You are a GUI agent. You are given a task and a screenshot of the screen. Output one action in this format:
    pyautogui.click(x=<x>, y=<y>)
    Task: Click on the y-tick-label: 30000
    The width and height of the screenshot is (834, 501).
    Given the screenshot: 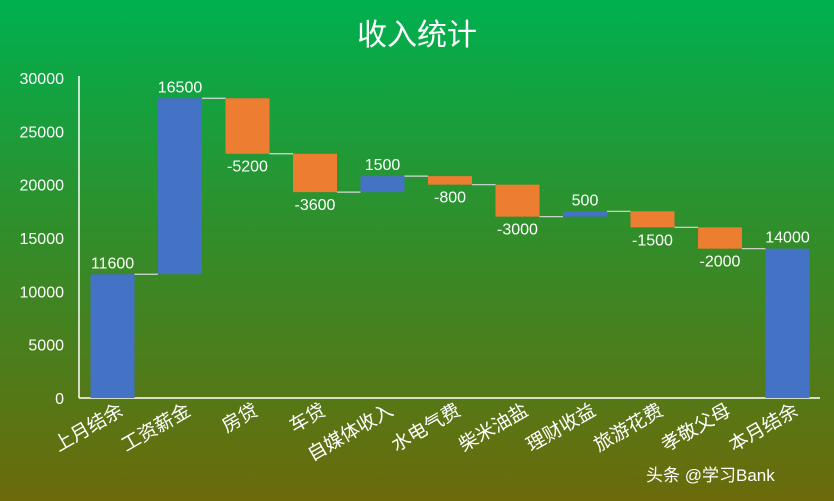 What is the action you would take?
    pyautogui.click(x=42, y=79)
    